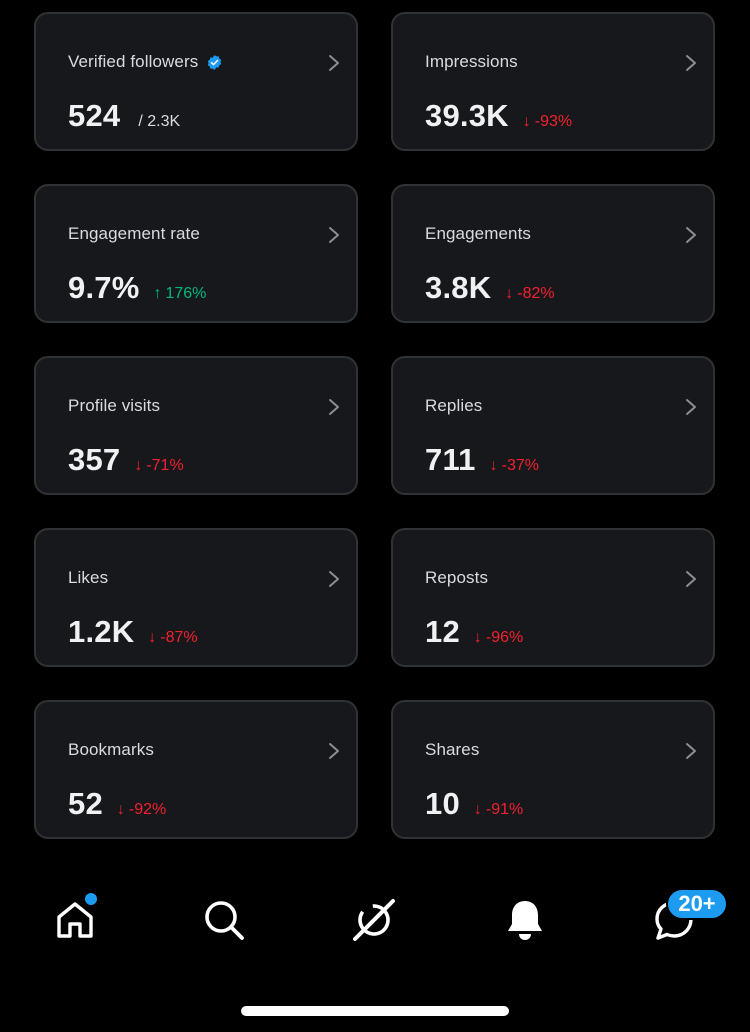  I want to click on card-label: Reposts, so click(457, 577).